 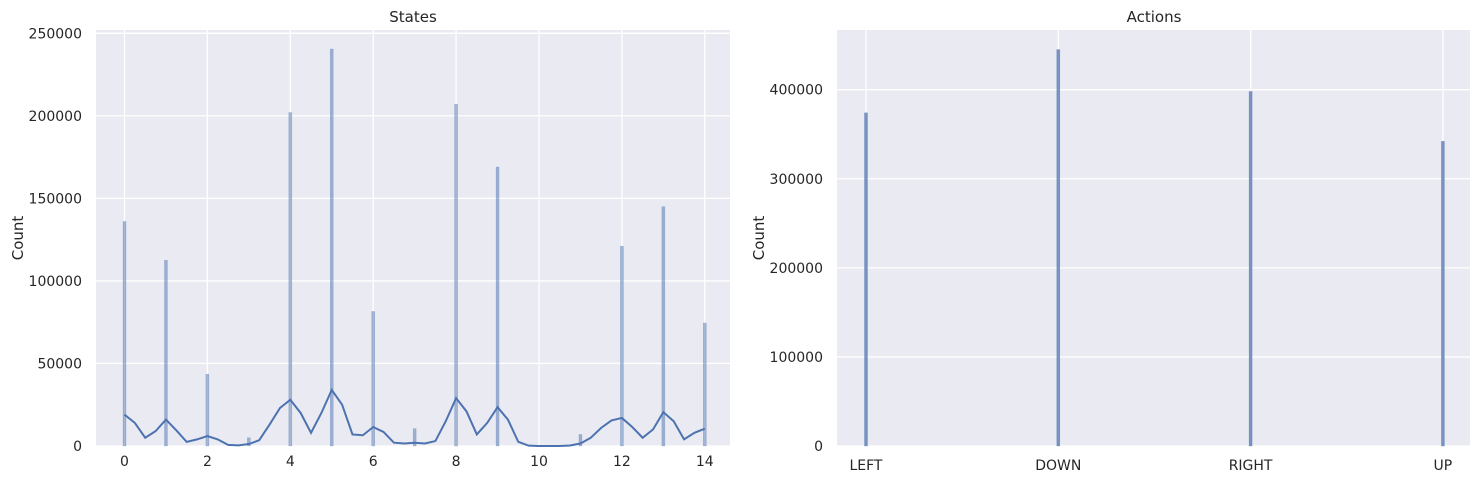 I want to click on actions-bar-up, so click(x=1443, y=294).